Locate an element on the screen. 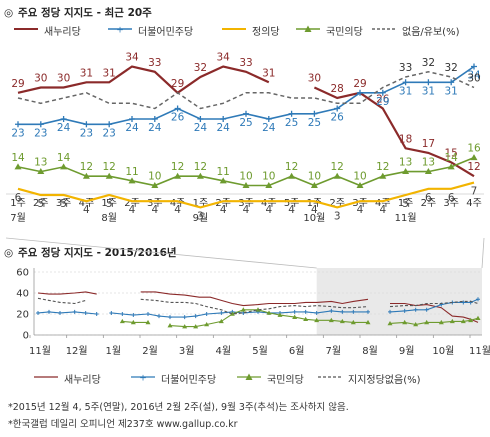 The height and width of the screenshot is (437, 490). legend-plus-line-icon: + is located at coordinates (143, 378).